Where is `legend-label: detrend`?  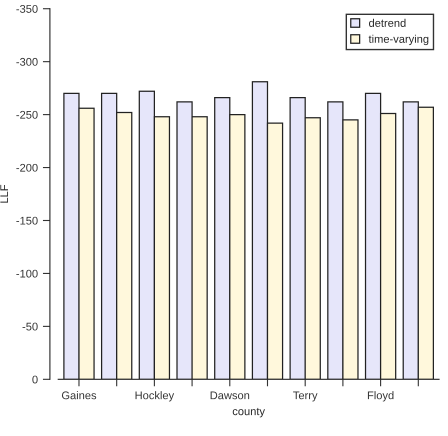 legend-label: detrend is located at coordinates (387, 22).